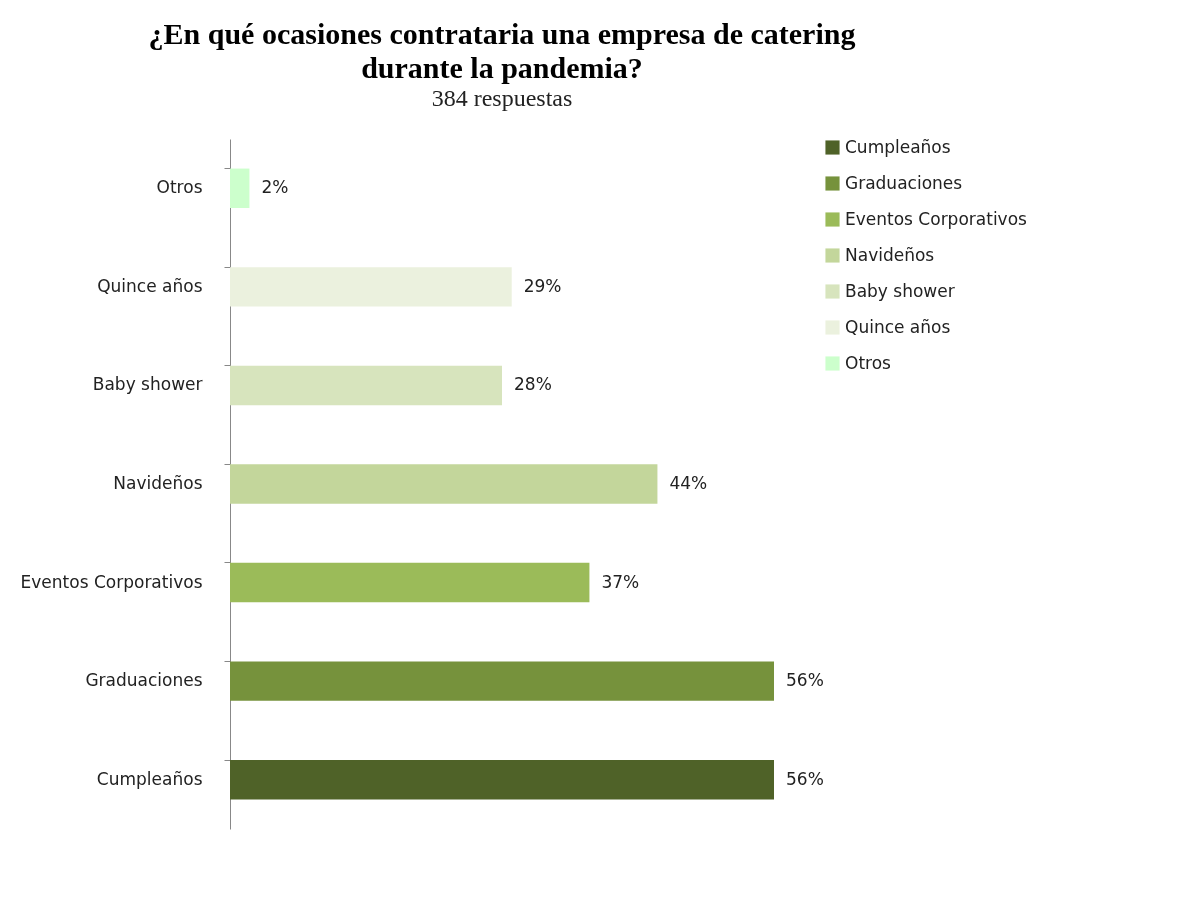 Image resolution: width=1180 pixels, height=922 pixels. I want to click on legend-label: Navideños, so click(890, 254).